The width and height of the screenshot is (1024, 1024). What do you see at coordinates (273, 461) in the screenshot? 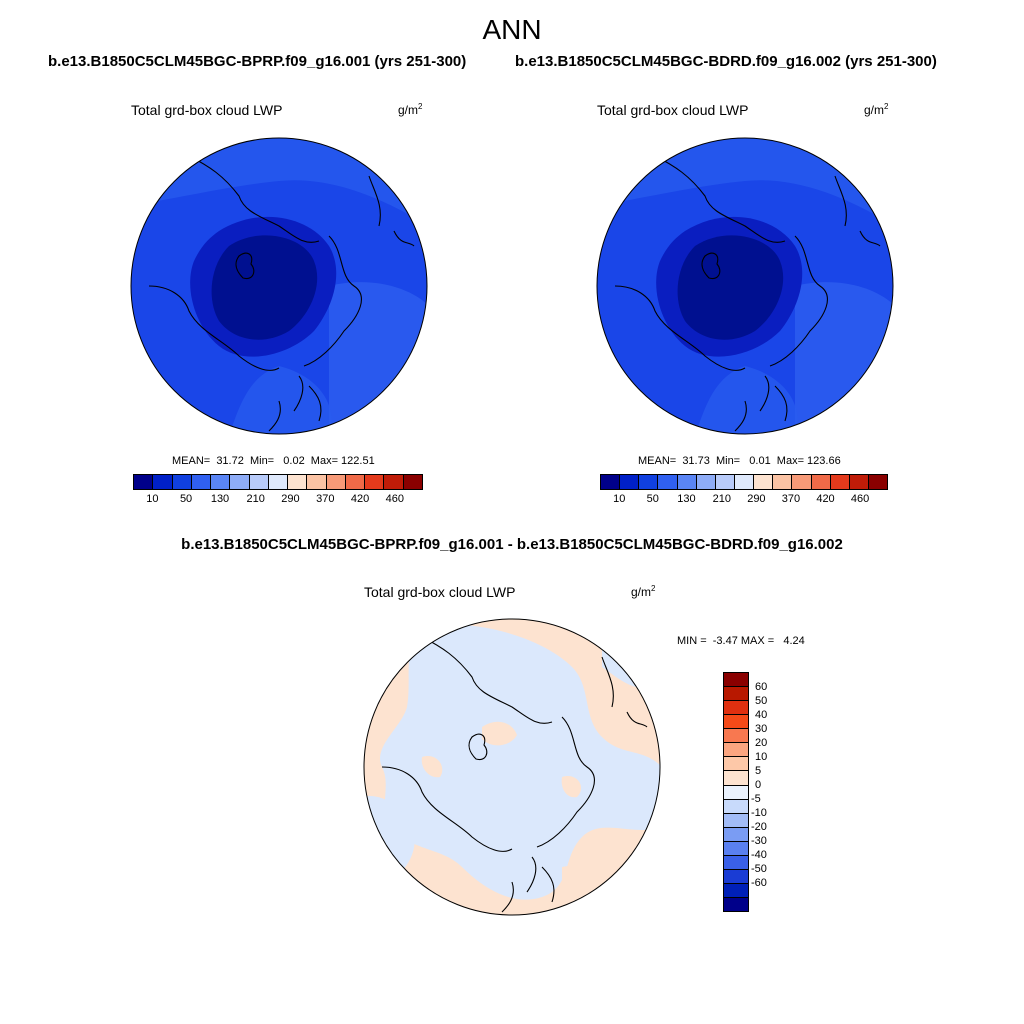
I see `panel-left-stats: MEAN= 31.72 Min= 0.02 Max= 122.51` at bounding box center [273, 461].